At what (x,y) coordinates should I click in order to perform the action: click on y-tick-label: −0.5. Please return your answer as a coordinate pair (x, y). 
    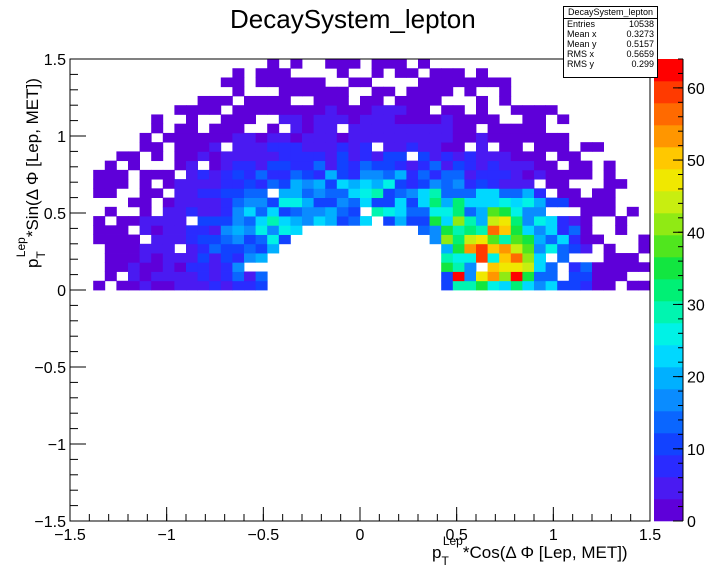
    Looking at the image, I should click on (50, 368).